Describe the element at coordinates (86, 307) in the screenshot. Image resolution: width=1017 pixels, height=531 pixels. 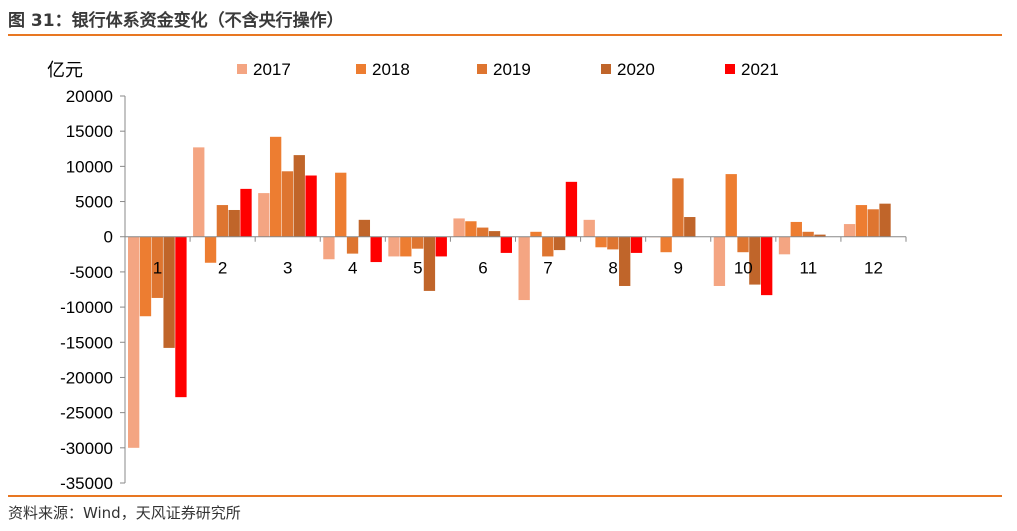
I see `y-tick-label: -10000` at that location.